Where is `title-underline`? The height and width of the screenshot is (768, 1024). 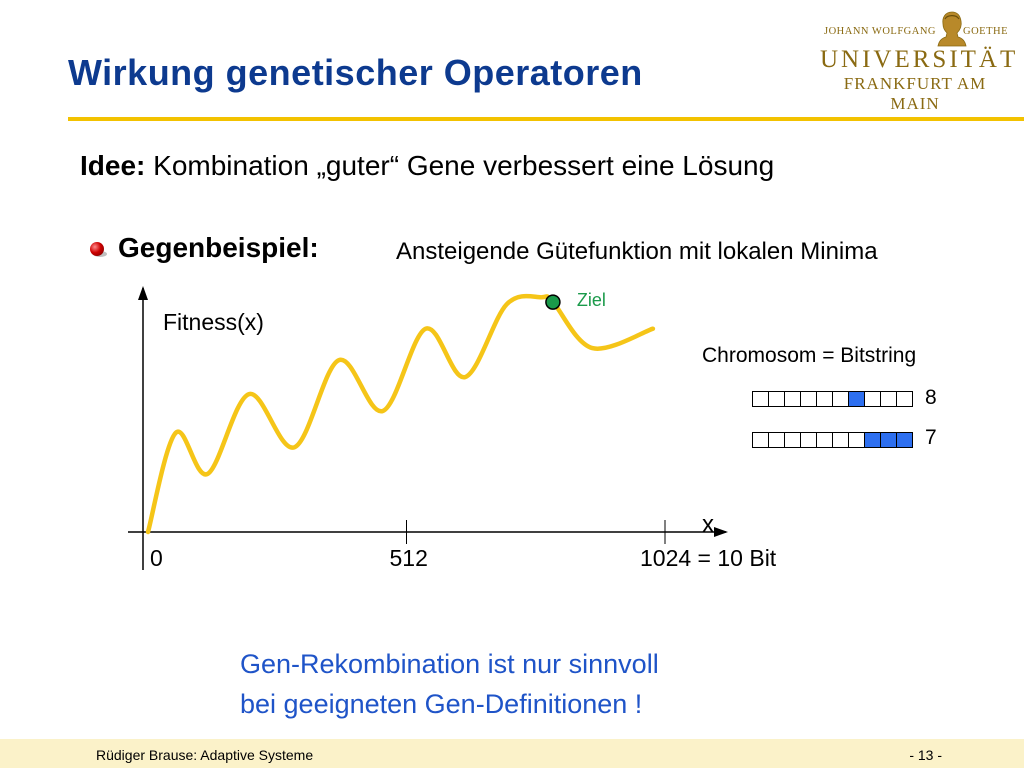
title-underline is located at coordinates (546, 119).